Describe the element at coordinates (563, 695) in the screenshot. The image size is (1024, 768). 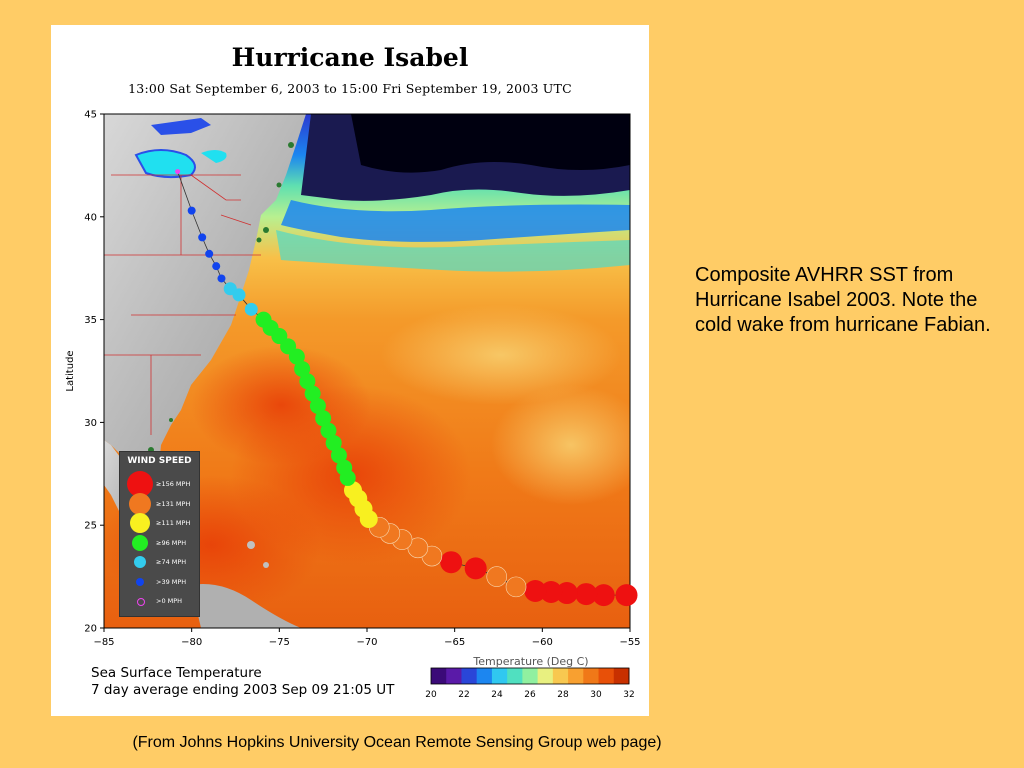
I see `colorbar-tick-label: 28` at that location.